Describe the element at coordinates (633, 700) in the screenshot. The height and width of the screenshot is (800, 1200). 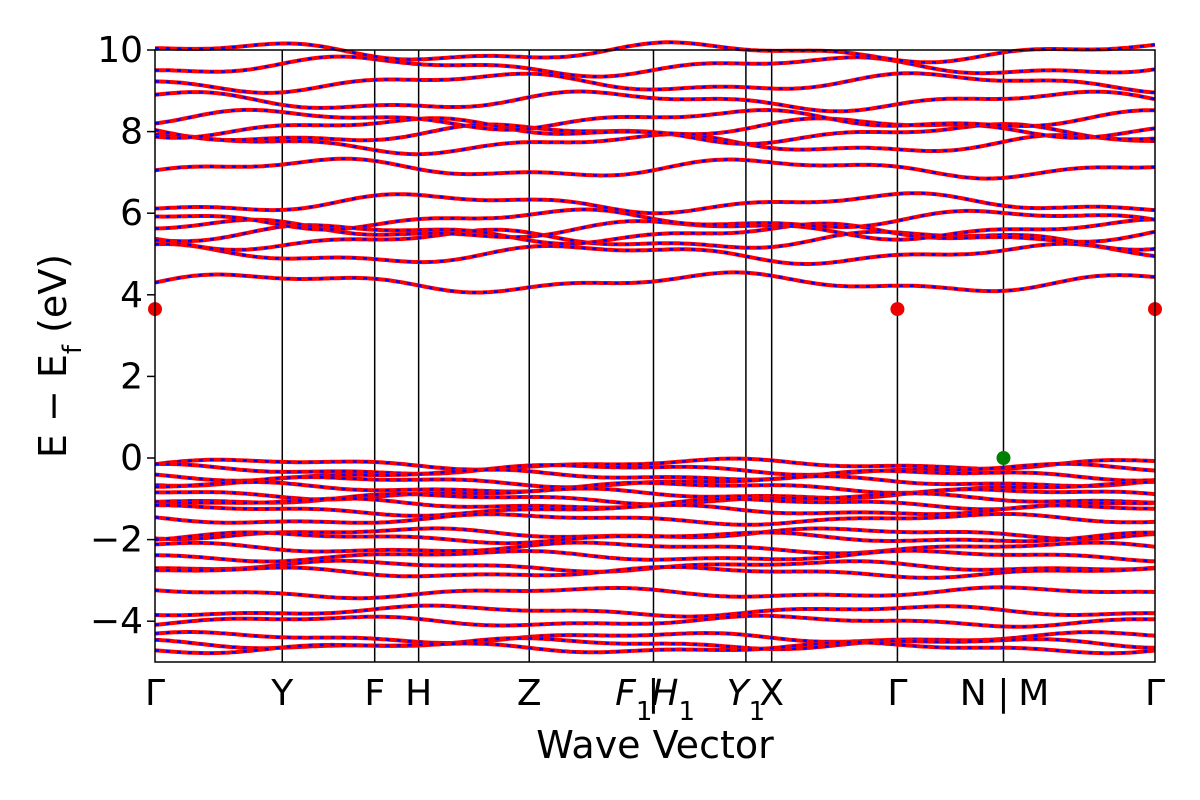
I see `x-tick-label-5: F1` at that location.